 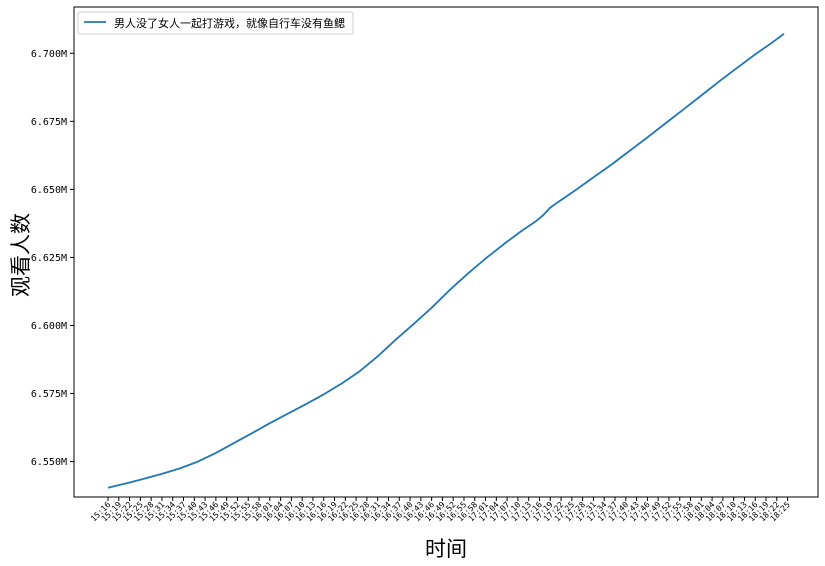 What do you see at coordinates (49, 54) in the screenshot?
I see `y-tick-label: 6.700M` at bounding box center [49, 54].